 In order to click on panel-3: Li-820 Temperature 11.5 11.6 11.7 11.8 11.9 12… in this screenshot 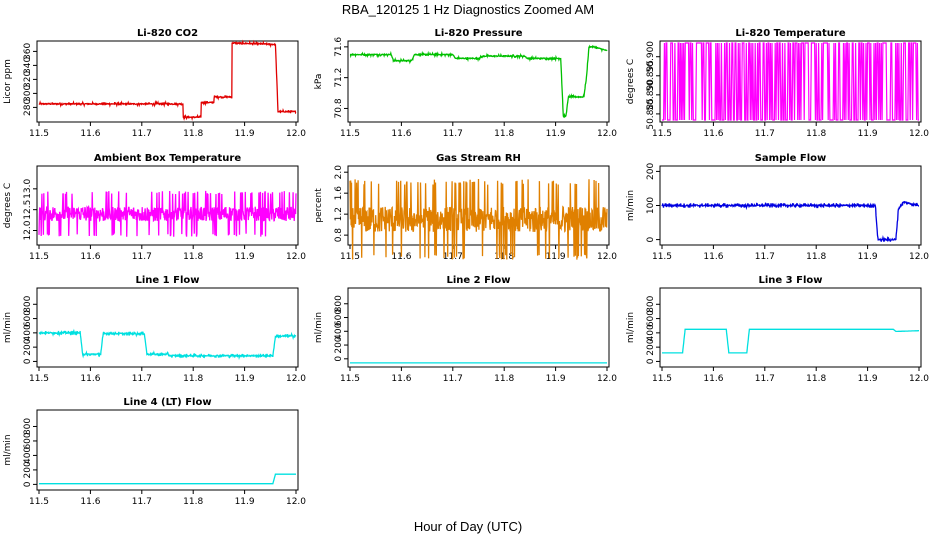, I will do `click(777, 83)`.